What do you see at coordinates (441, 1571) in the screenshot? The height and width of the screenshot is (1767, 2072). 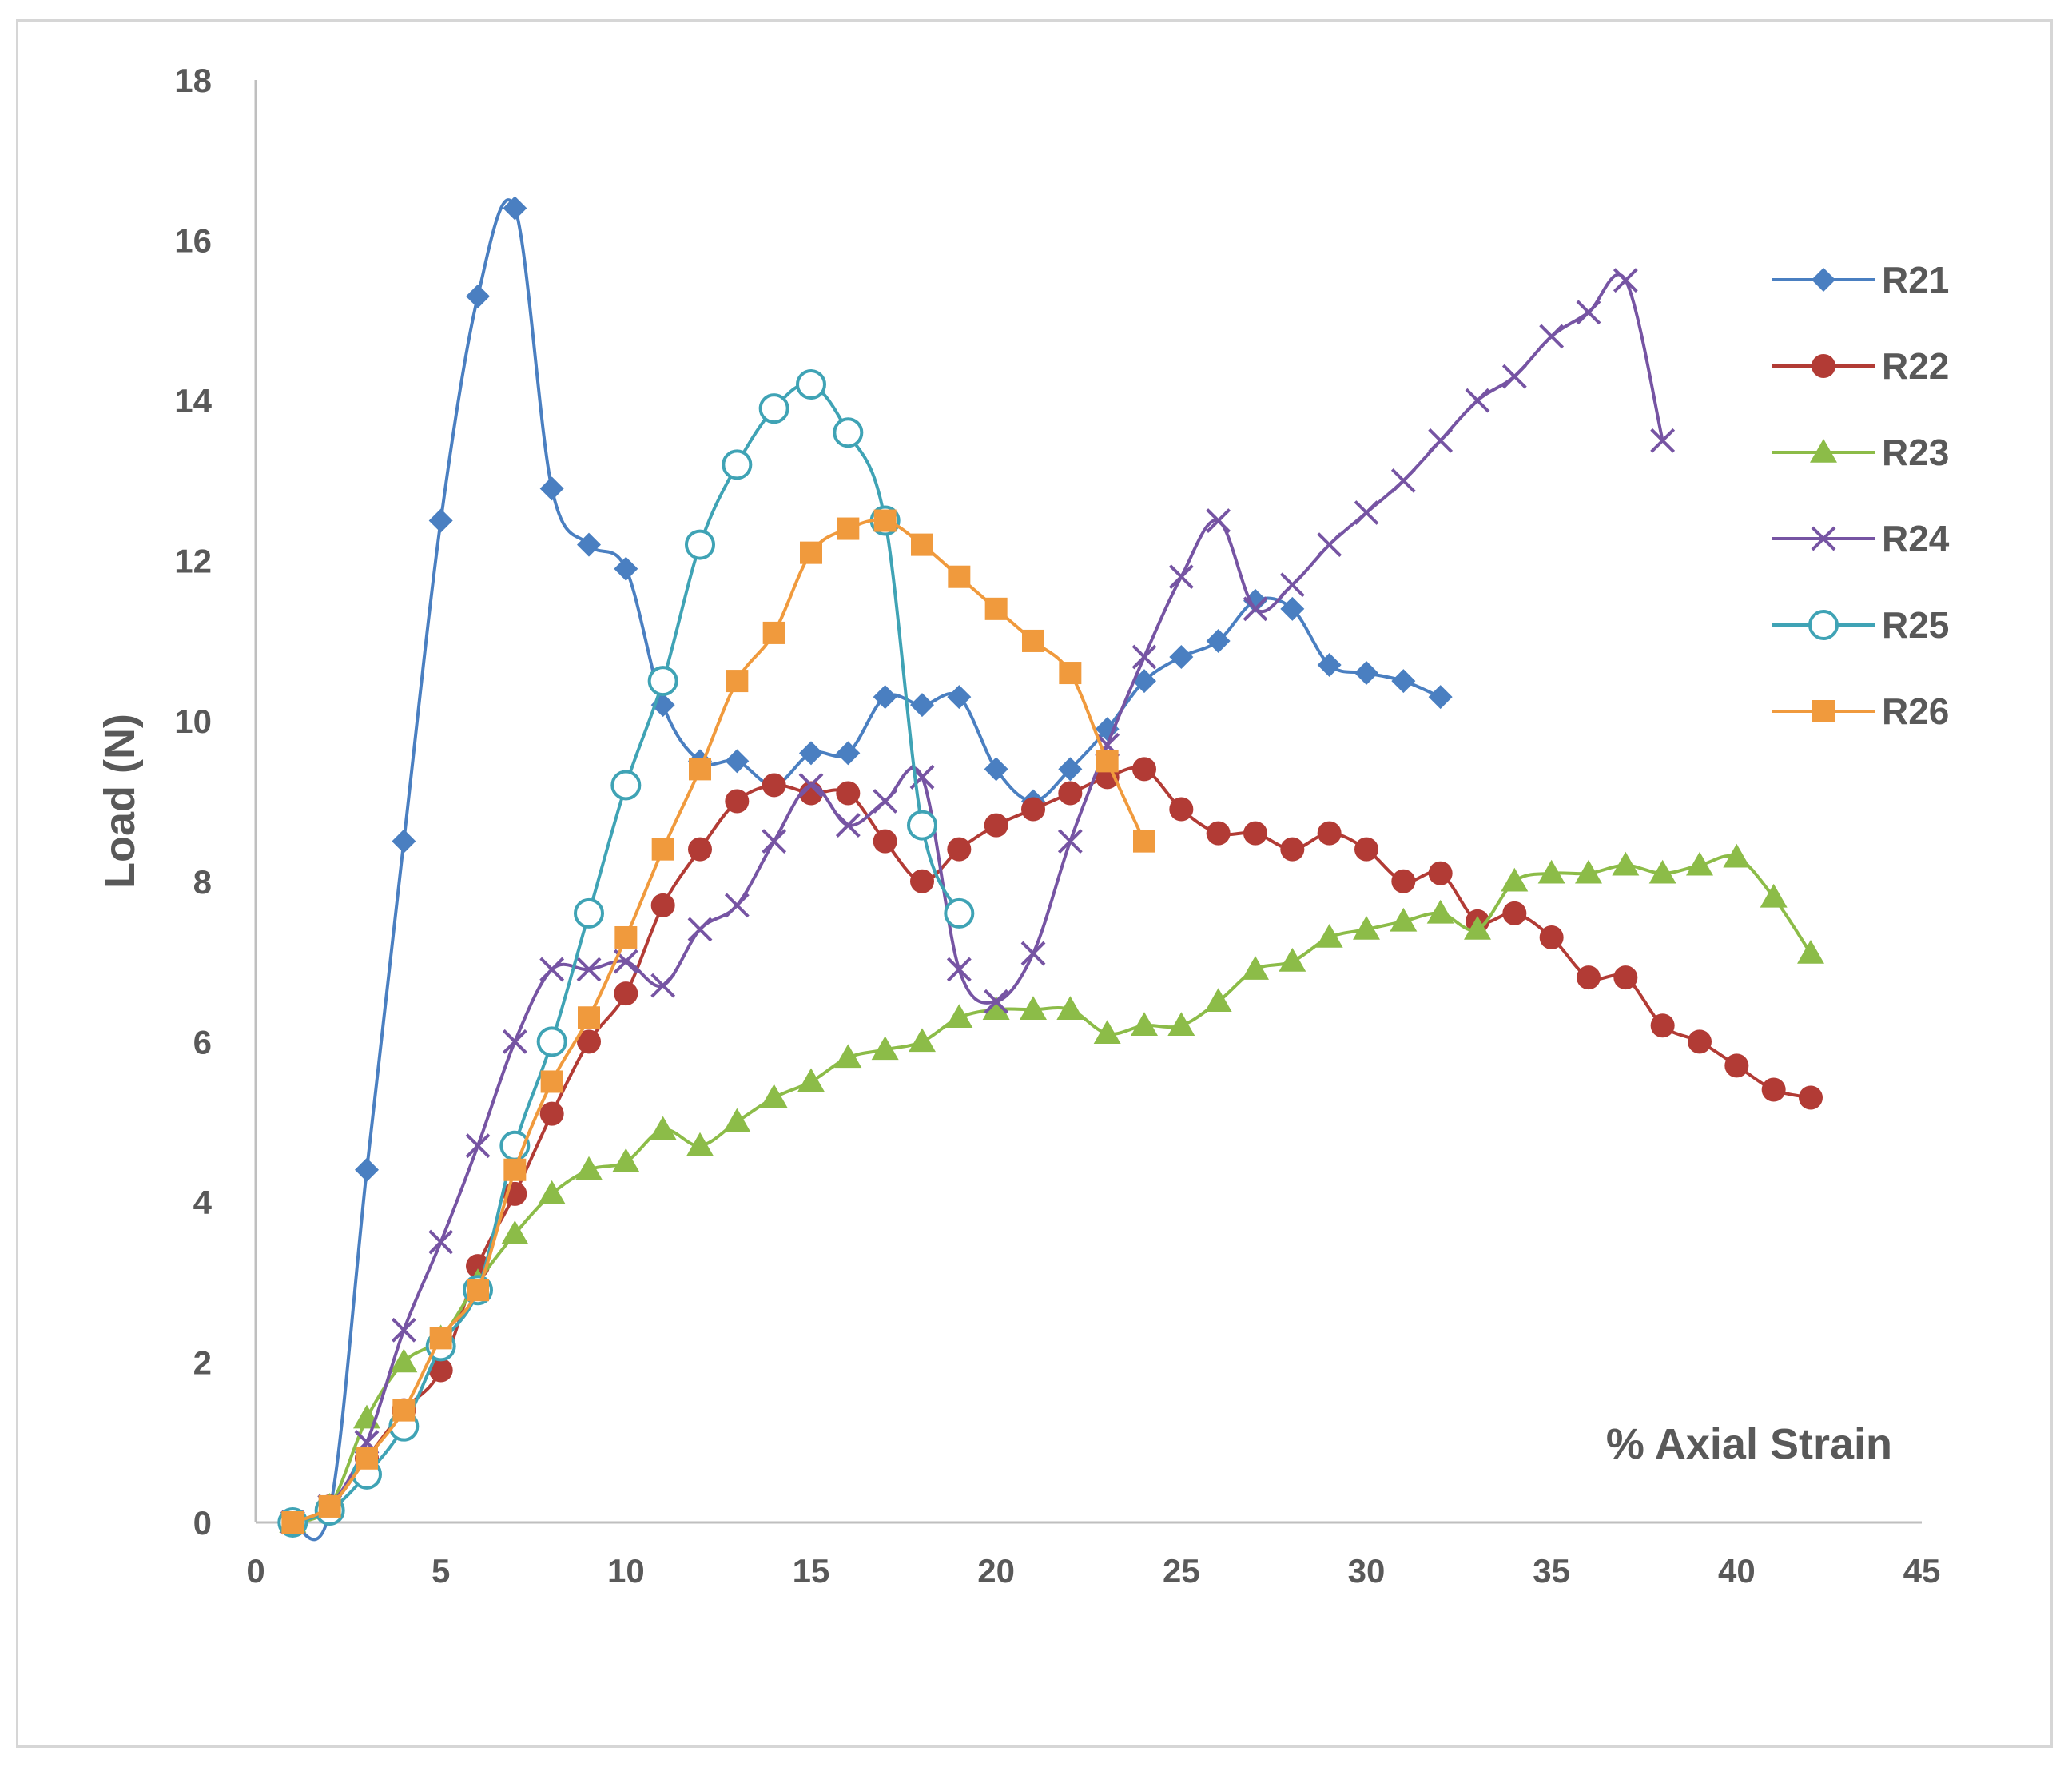 I see `x-tick-label: 5` at bounding box center [441, 1571].